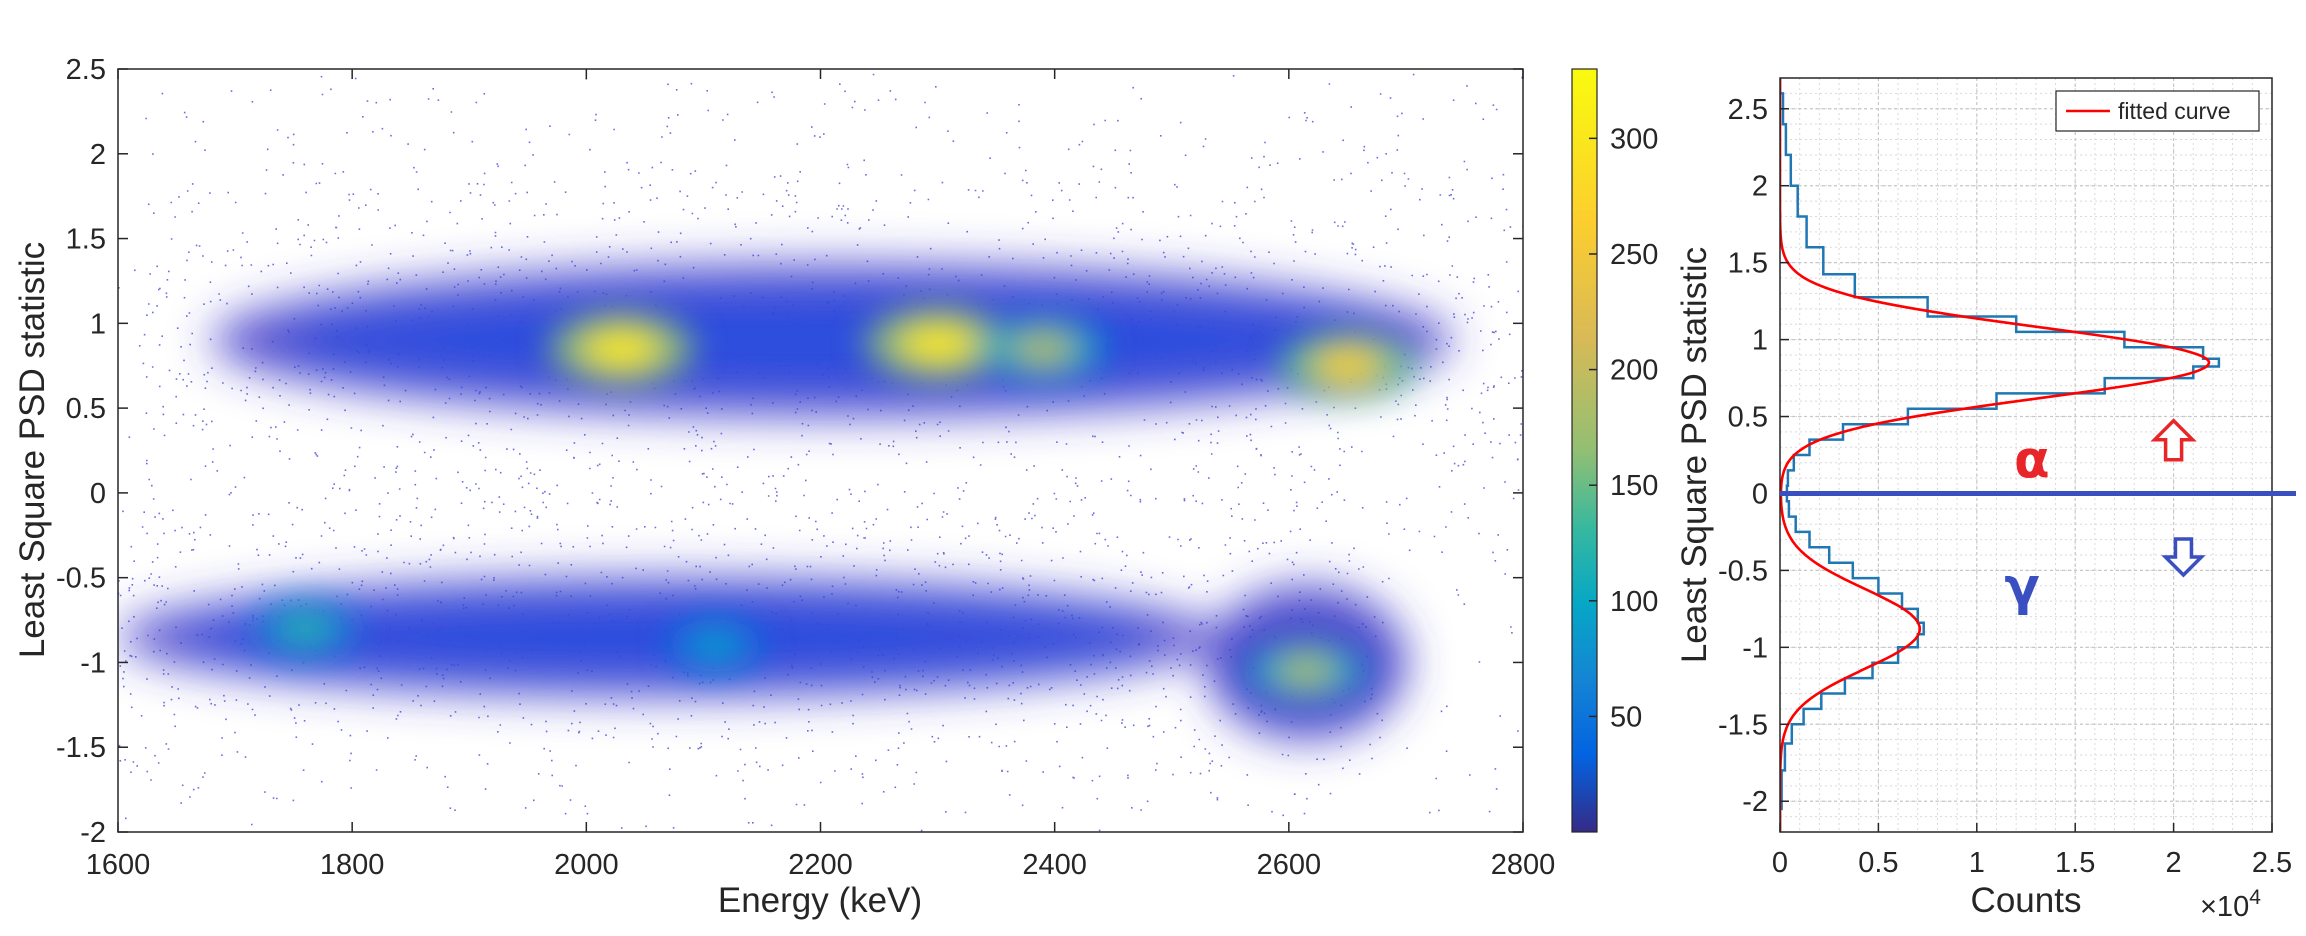 The width and height of the screenshot is (2306, 936). What do you see at coordinates (32, 450) in the screenshot?
I see `heatmap-y-axis-label: Least Square PSD statistic` at bounding box center [32, 450].